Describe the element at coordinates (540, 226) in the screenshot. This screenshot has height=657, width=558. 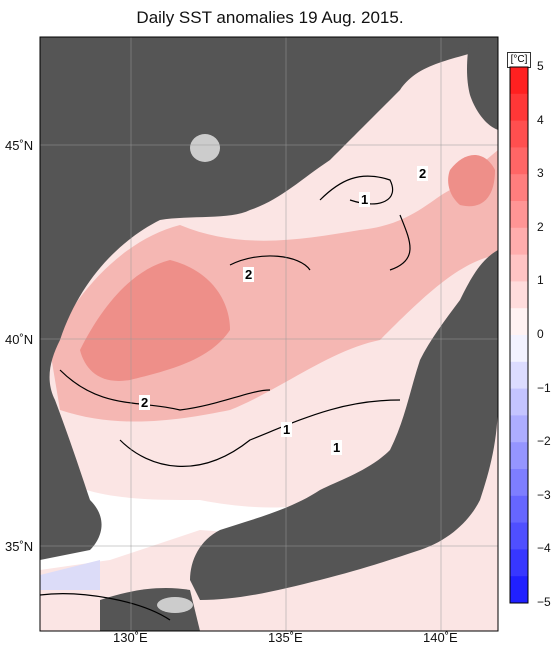
I see `colorbar-tick-label: 2` at that location.